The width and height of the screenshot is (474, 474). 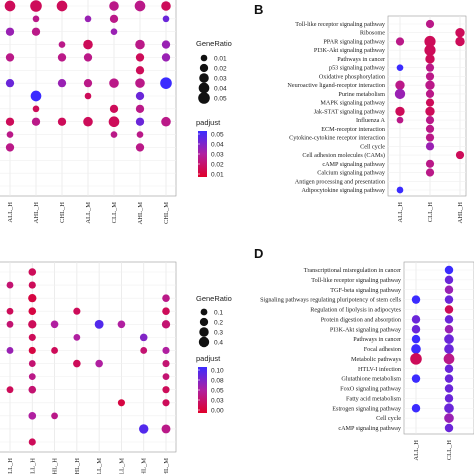 What do you see at coordinates (217, 380) in the screenshot?
I see `legend-color-label: 0.08` at bounding box center [217, 380].